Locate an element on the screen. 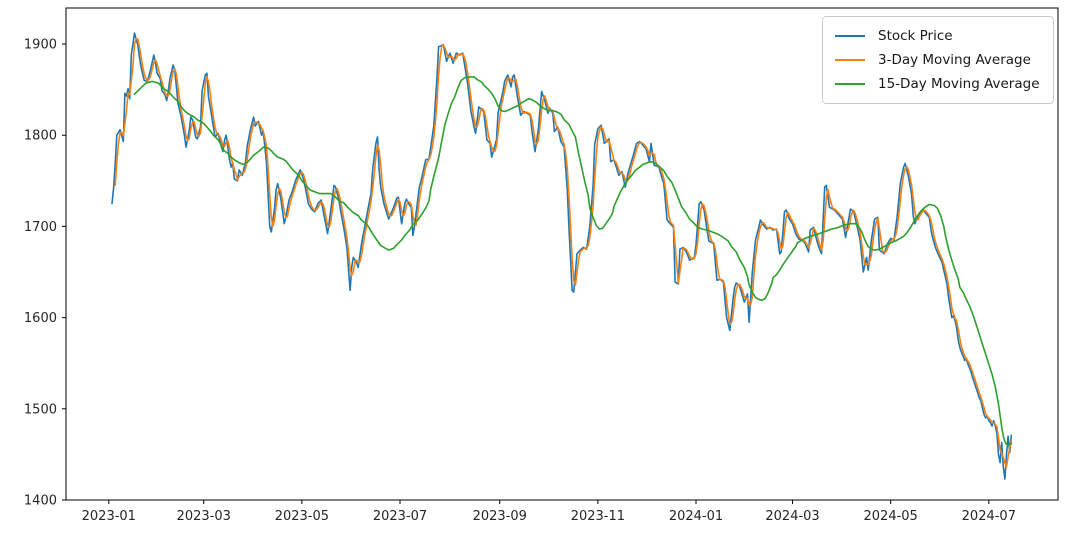 The image size is (1080, 551). ma3-line-swatch is located at coordinates (850, 60).